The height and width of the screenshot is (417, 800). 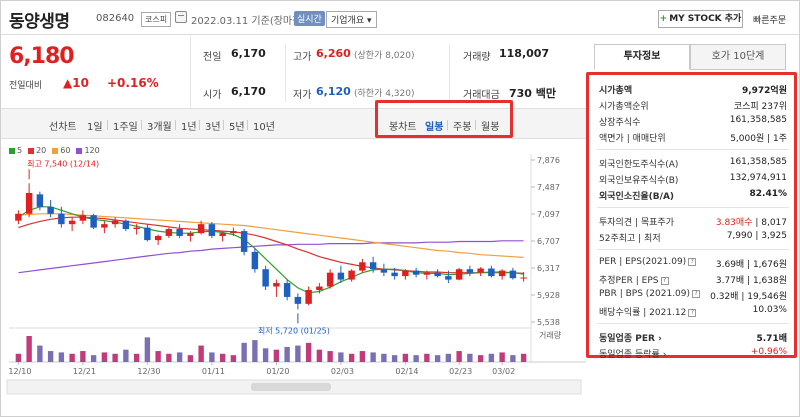 I want to click on industry-rate-label-text: 동일업종 등락률, so click(x=629, y=355).